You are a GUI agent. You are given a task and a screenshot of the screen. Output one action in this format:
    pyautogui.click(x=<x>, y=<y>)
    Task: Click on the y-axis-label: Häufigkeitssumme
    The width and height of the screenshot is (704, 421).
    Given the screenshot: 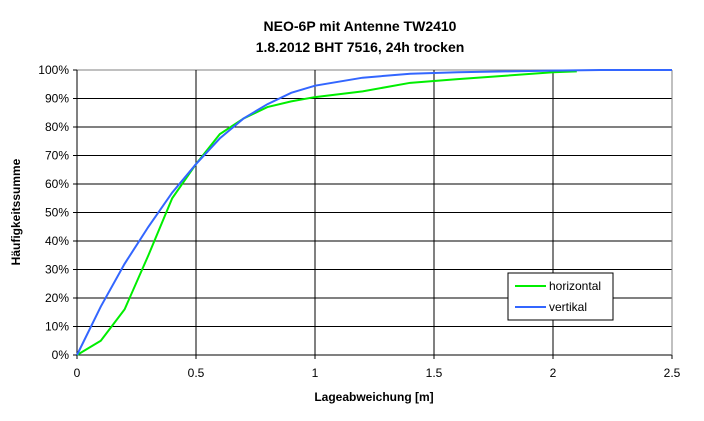 What is the action you would take?
    pyautogui.click(x=16, y=211)
    